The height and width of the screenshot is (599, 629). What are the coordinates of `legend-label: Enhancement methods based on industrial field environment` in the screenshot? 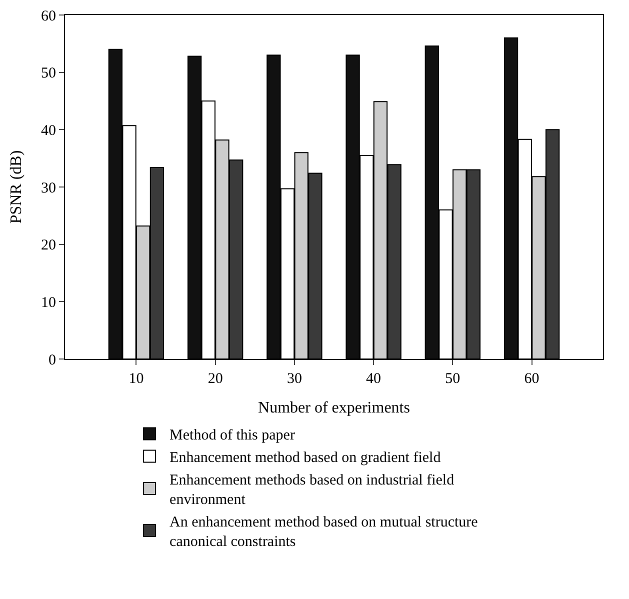 It's located at (312, 490).